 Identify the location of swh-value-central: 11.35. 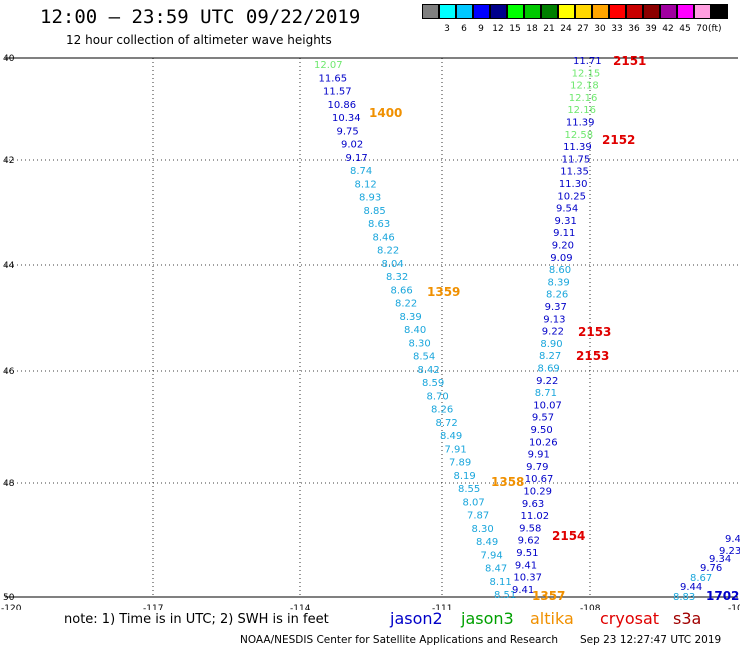
(574, 172).